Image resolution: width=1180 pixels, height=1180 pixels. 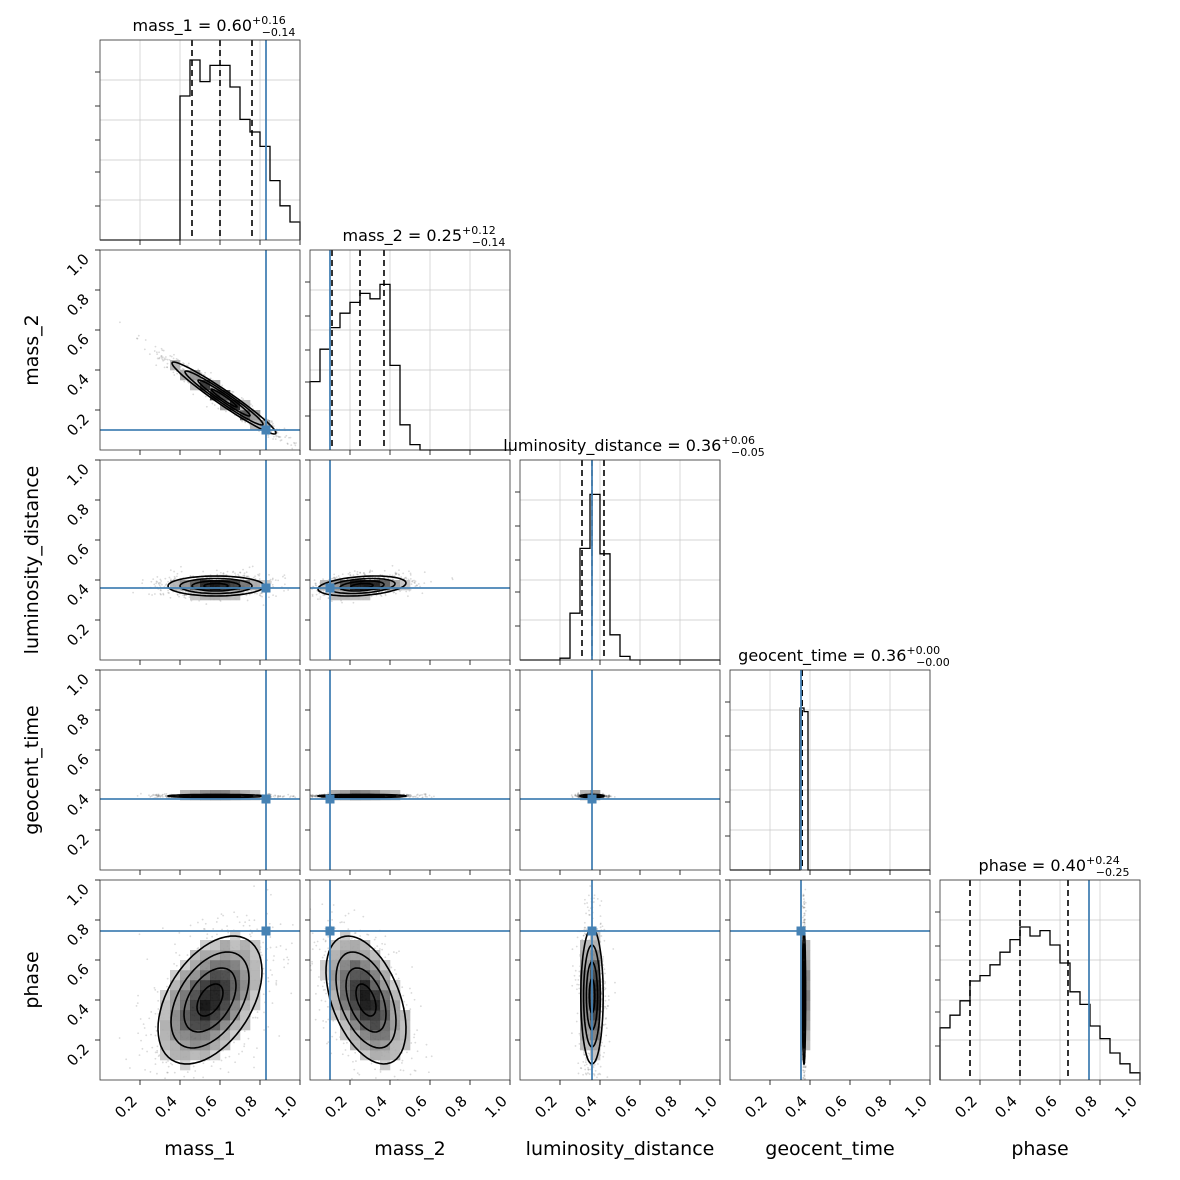 What do you see at coordinates (200, 770) in the screenshot?
I see `density-background` at bounding box center [200, 770].